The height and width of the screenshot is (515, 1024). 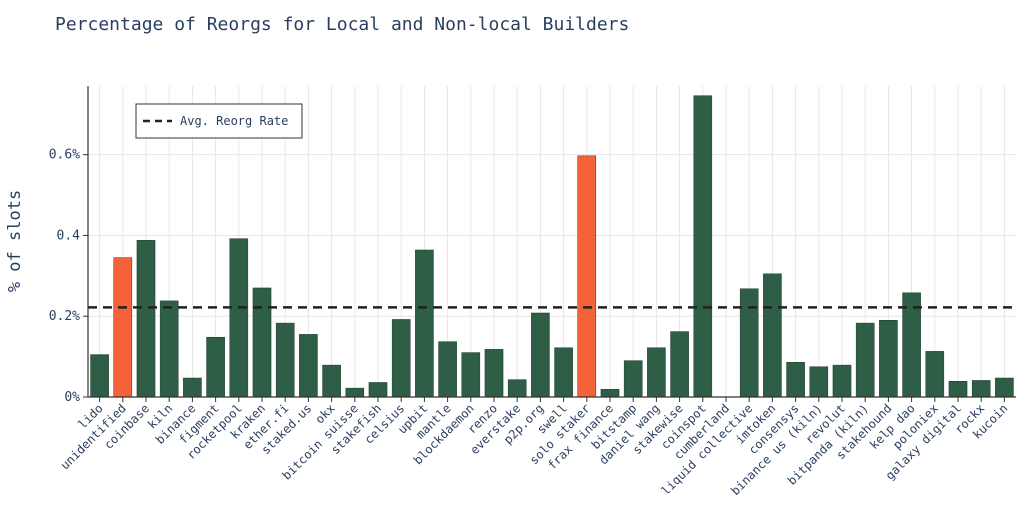 What do you see at coordinates (64, 316) in the screenshot?
I see `y-tick-label: 0.2%` at bounding box center [64, 316].